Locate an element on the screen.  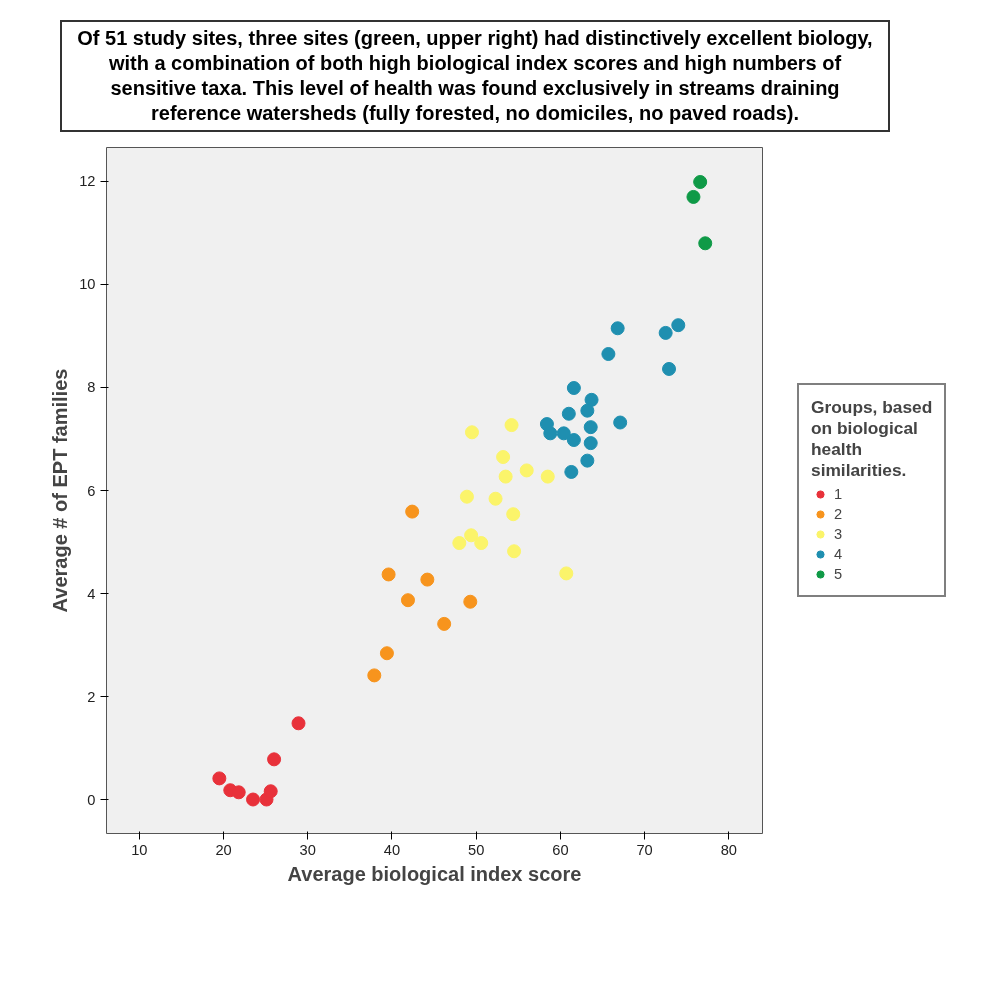
y-tick-label: 2 is located at coordinates (91, 696).